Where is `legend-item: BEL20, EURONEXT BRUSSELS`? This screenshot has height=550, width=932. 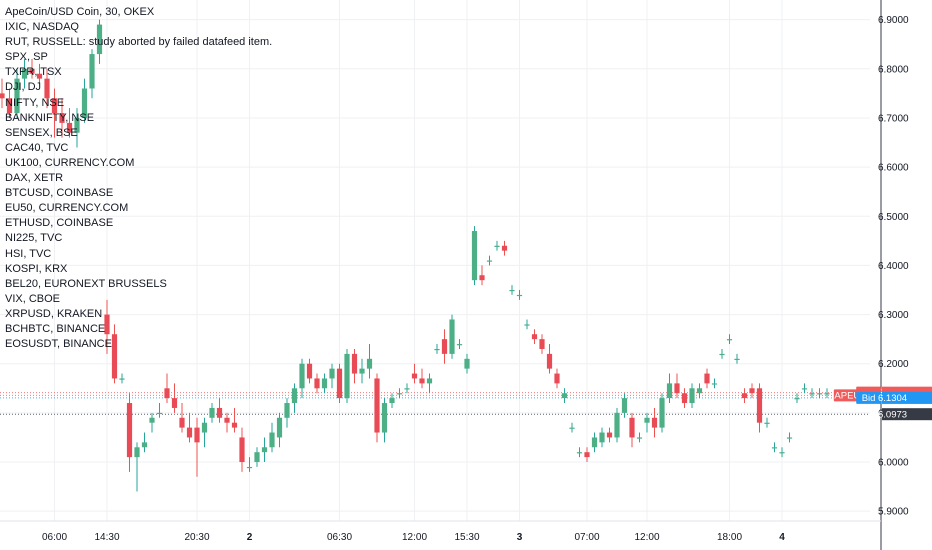
legend-item: BEL20, EURONEXT BRUSSELS is located at coordinates (86, 283).